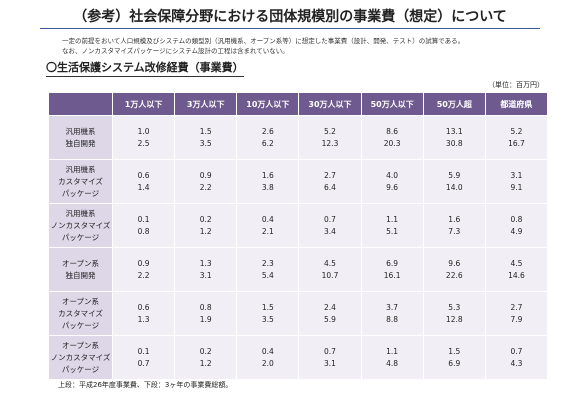 The width and height of the screenshot is (580, 400). Describe the element at coordinates (290, 17) in the screenshot. I see `title: （参考）社会保障分野における団体規模別の事業費（想定）について` at that location.